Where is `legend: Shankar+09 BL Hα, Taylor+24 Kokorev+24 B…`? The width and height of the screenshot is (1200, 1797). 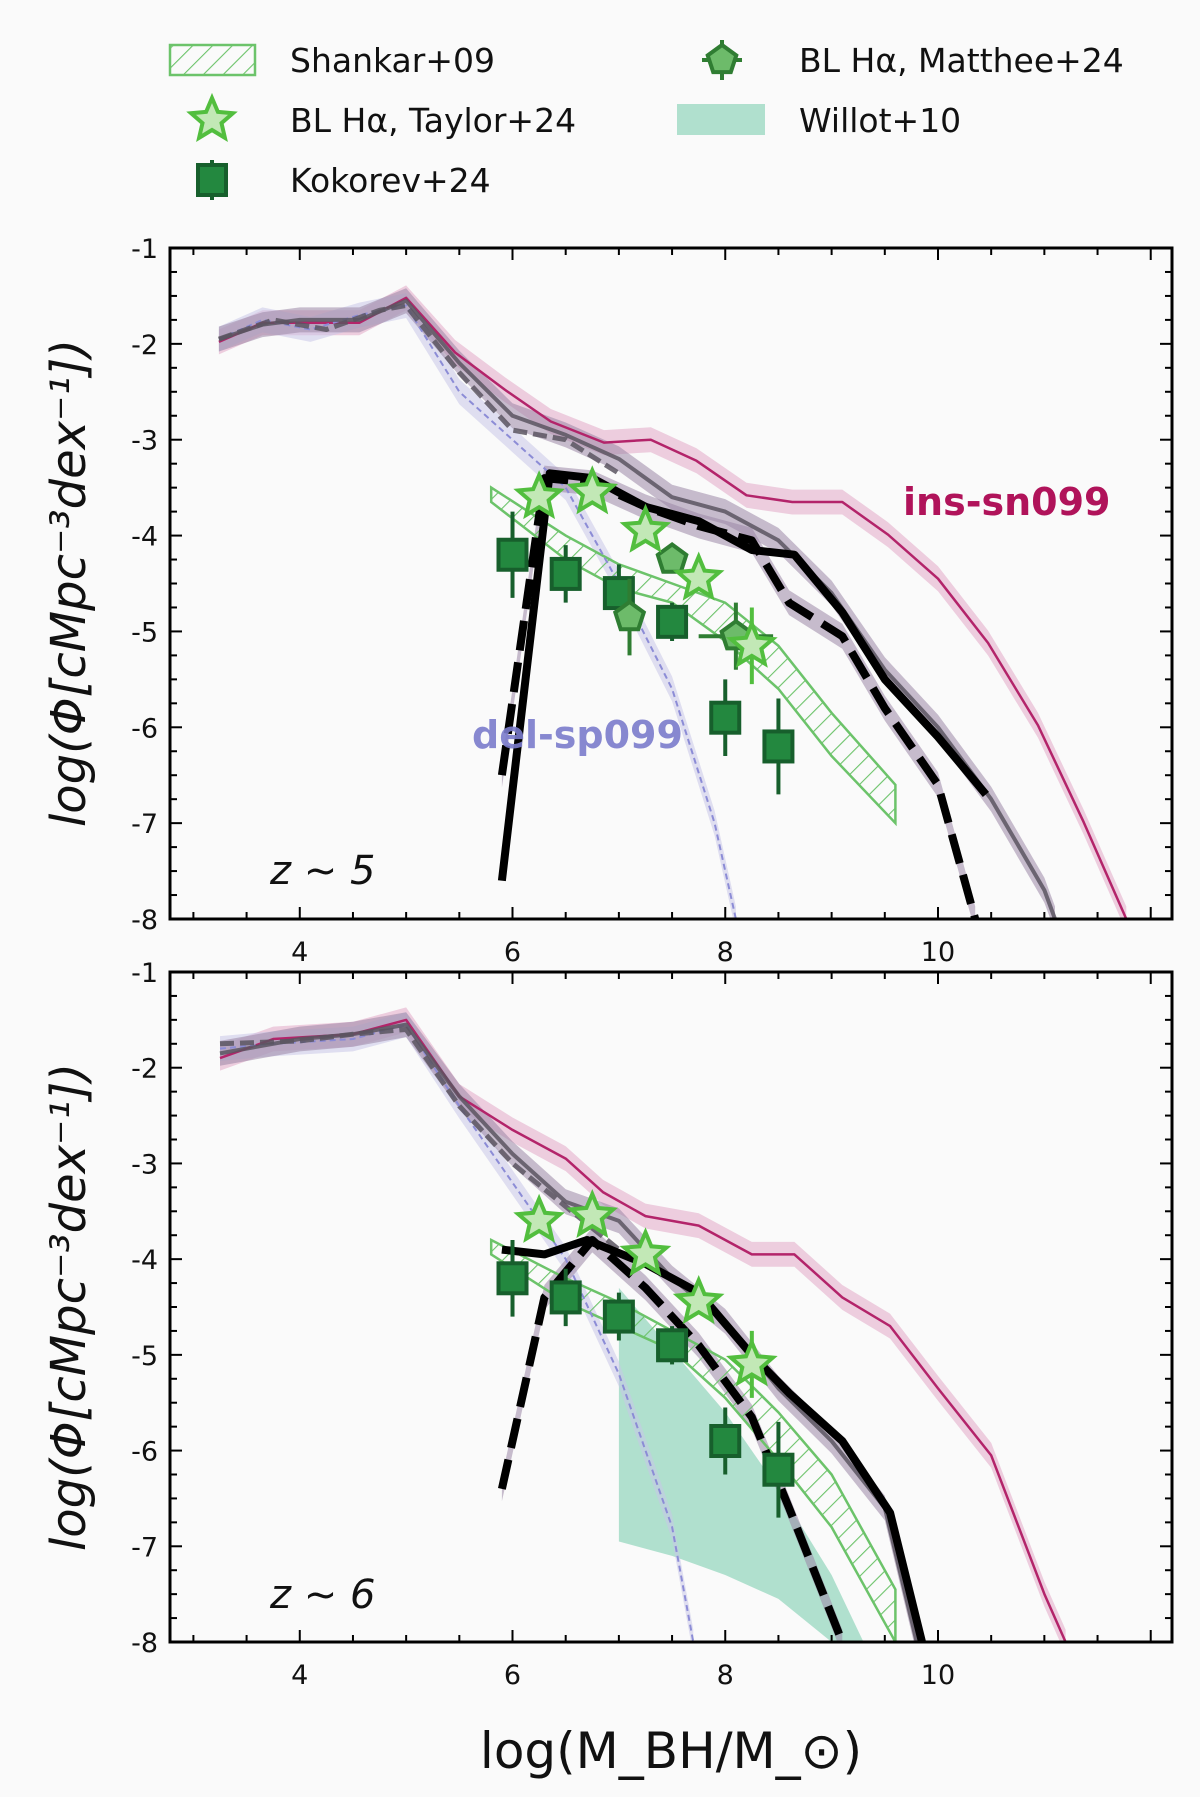 legend: Shankar+09 BL Hα, Taylor+24 Kokorev+24 B… is located at coordinates (646, 120).